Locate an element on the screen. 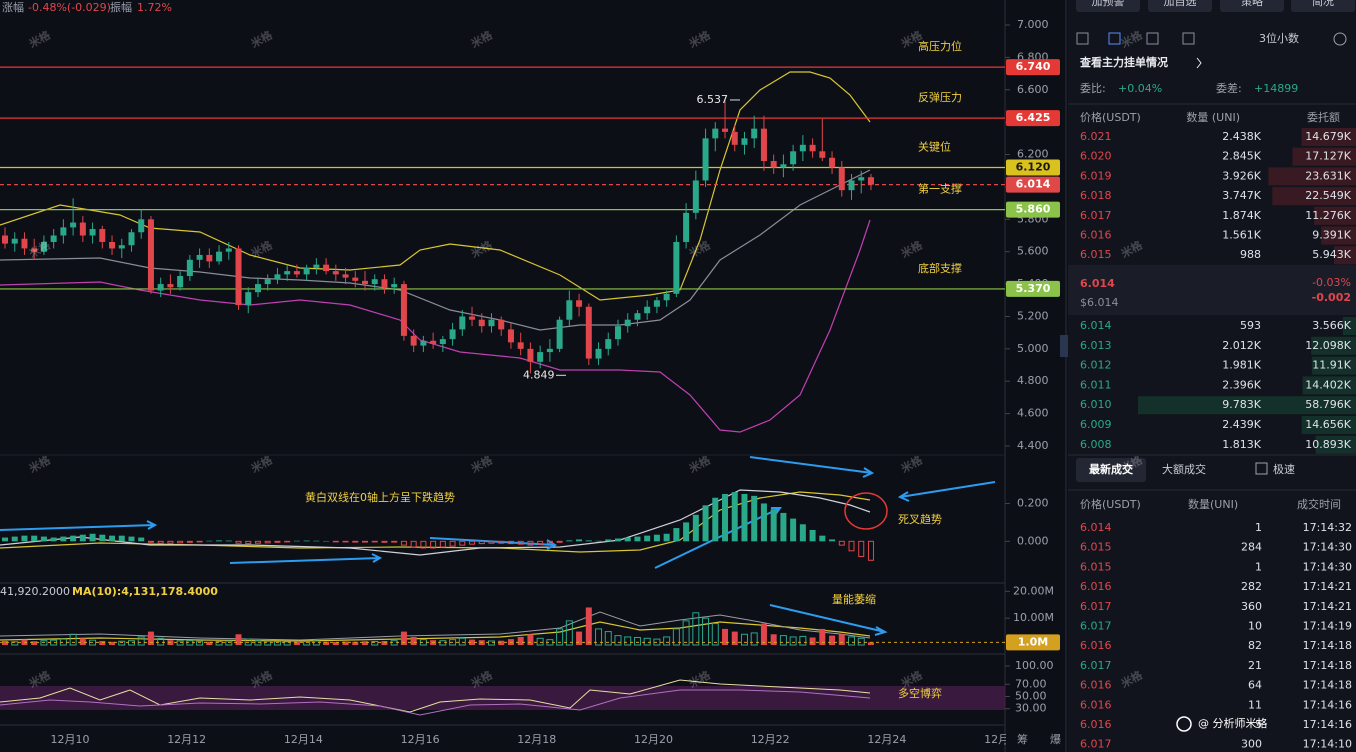  vol-ma2 is located at coordinates (435, 626).